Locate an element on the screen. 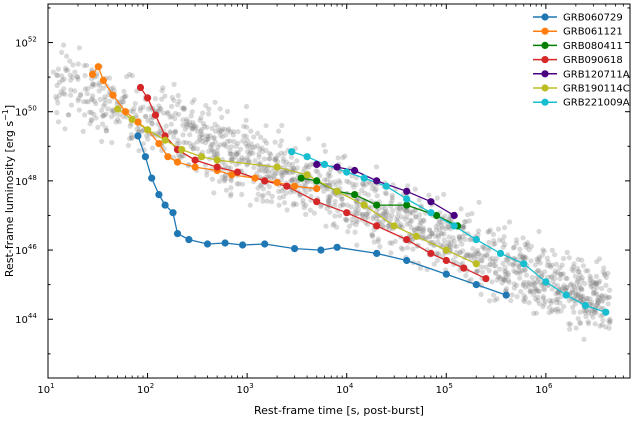 The image size is (635, 424). x-tick-label: 10¹ is located at coordinates (45, 389).